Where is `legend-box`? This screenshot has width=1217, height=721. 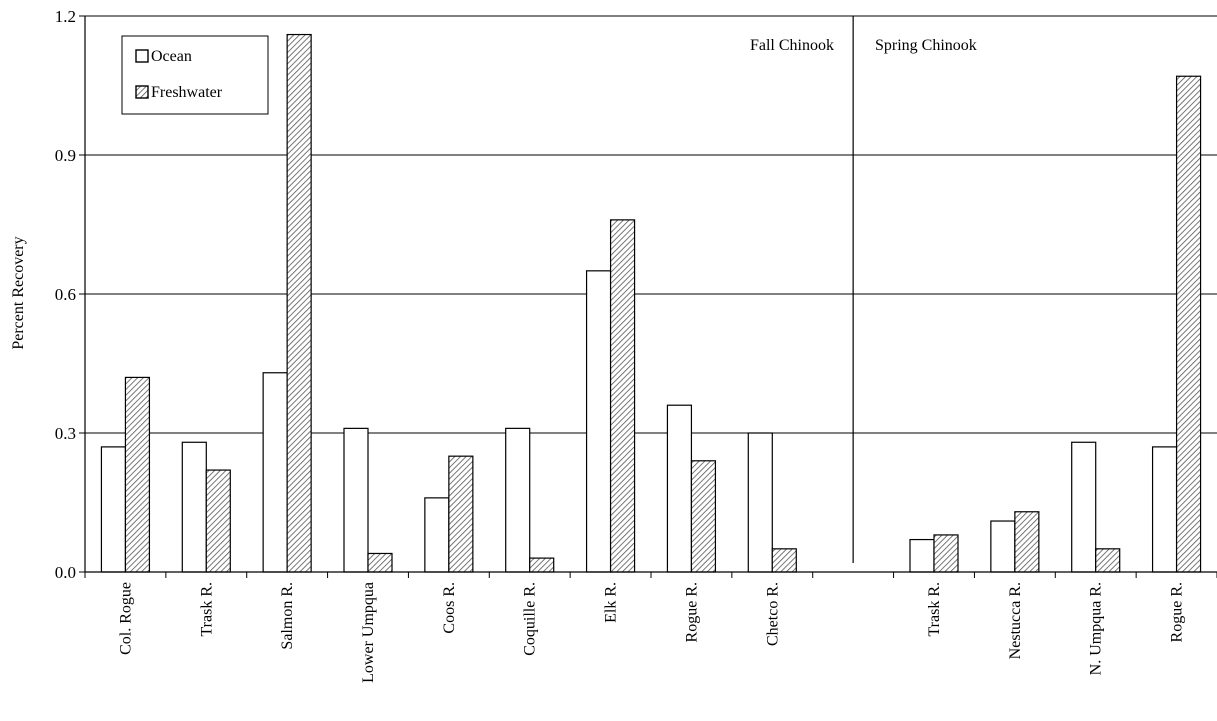
legend-box is located at coordinates (195, 75).